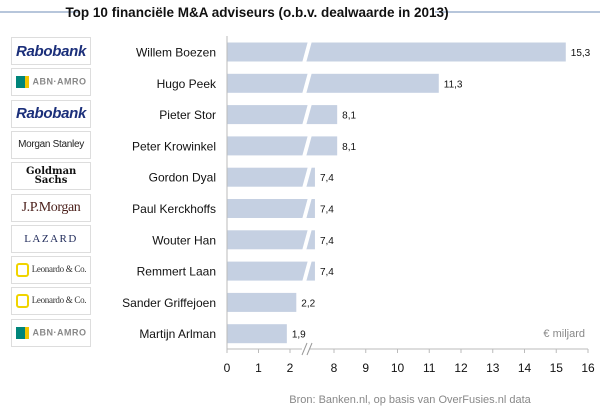  I want to click on x-tick-label: 1, so click(258, 368).